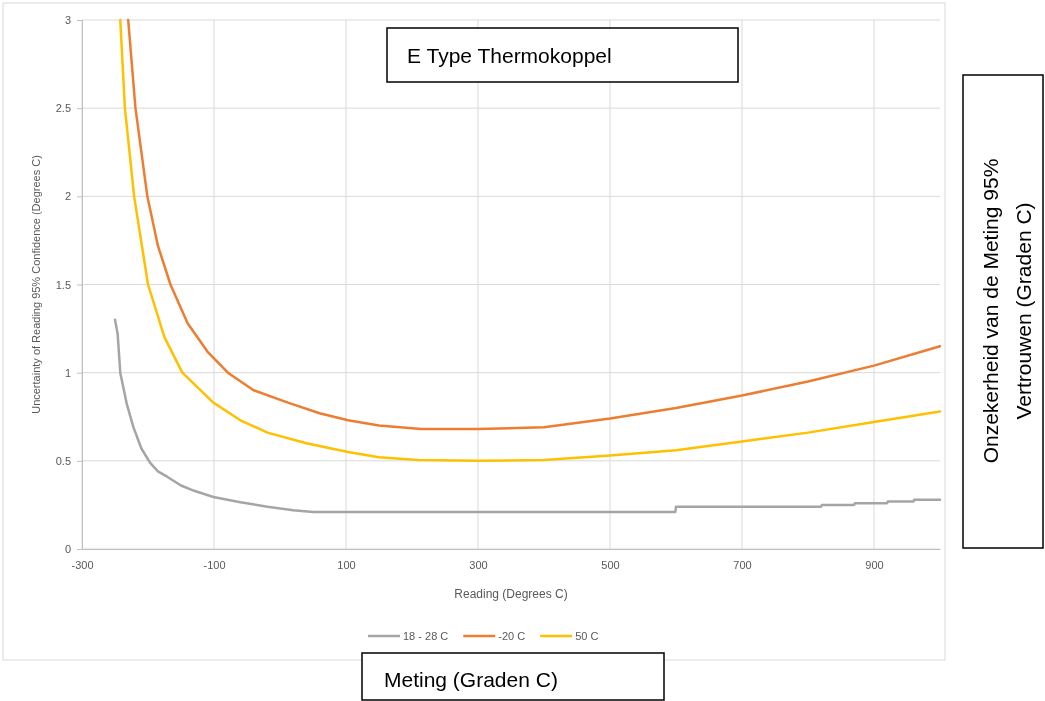 This screenshot has width=1045, height=701. Describe the element at coordinates (471, 679) in the screenshot. I see `text: Meting (Graden C)` at that location.